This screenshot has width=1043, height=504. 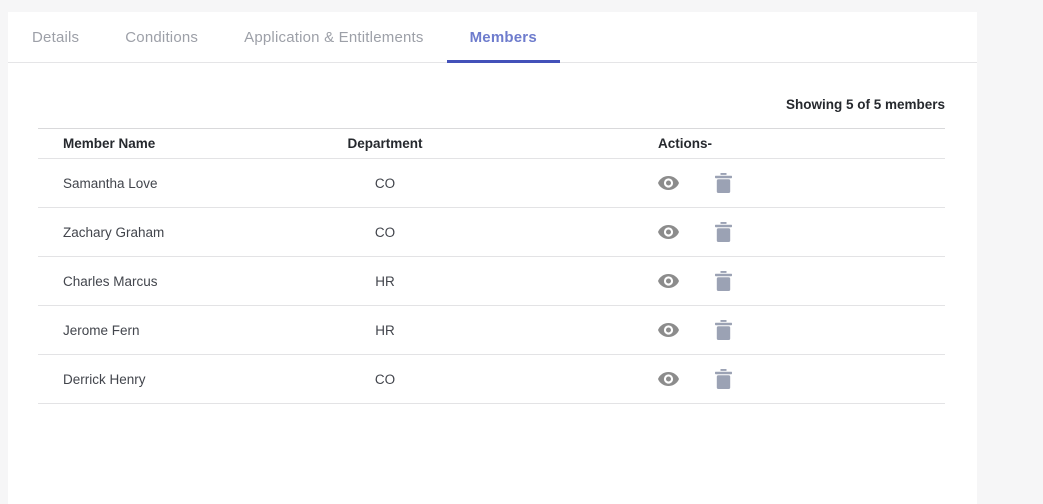 What do you see at coordinates (110, 183) in the screenshot?
I see `member-name-cell: Samantha Love` at bounding box center [110, 183].